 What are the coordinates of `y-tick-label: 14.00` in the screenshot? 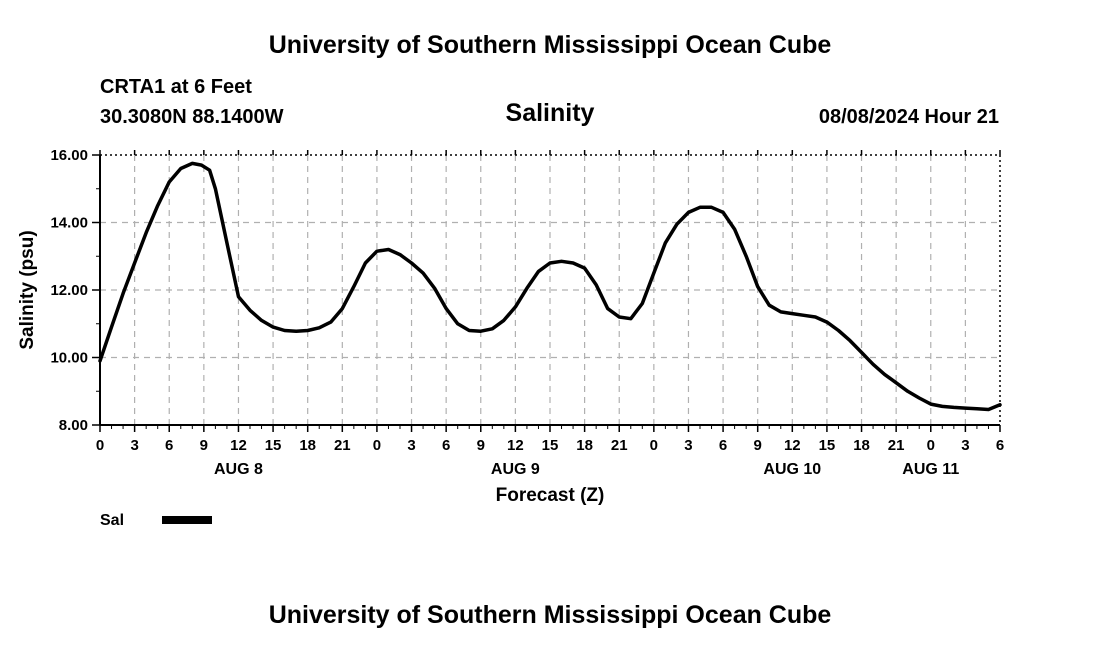 It's located at (69, 223).